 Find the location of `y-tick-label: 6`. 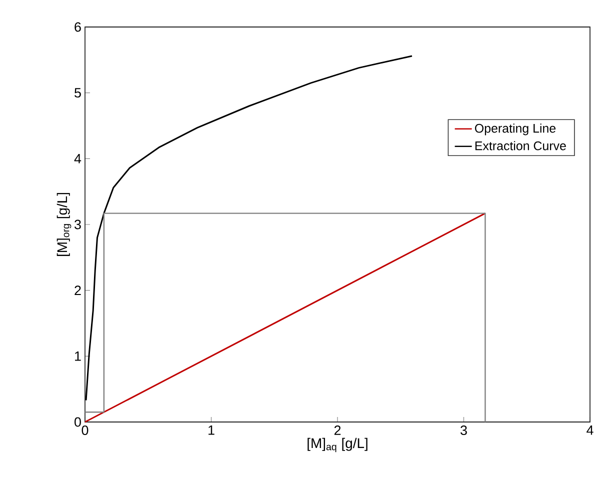

y-tick-label: 6 is located at coordinates (77, 27).